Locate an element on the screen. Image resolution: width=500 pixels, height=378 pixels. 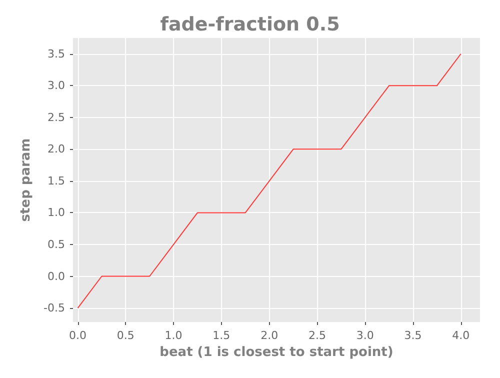
y-tick-label: -0.5 is located at coordinates (54, 308).